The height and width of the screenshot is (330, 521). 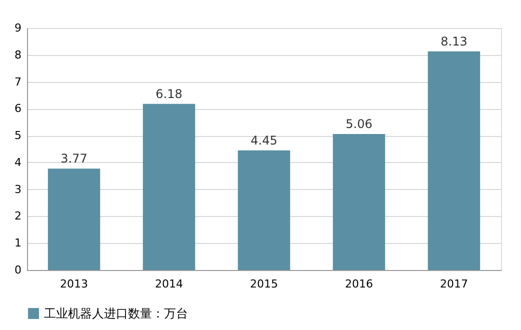 I want to click on y-tick-label: 4, so click(x=18, y=162).